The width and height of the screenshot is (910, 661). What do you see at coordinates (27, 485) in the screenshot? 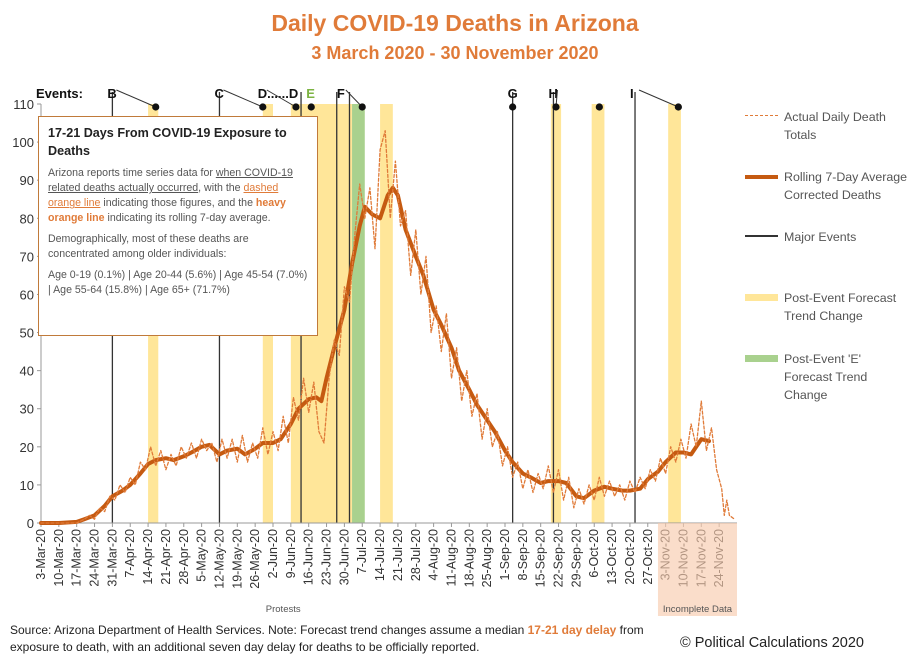
I see `y-tick-label-1: 10` at bounding box center [27, 485].